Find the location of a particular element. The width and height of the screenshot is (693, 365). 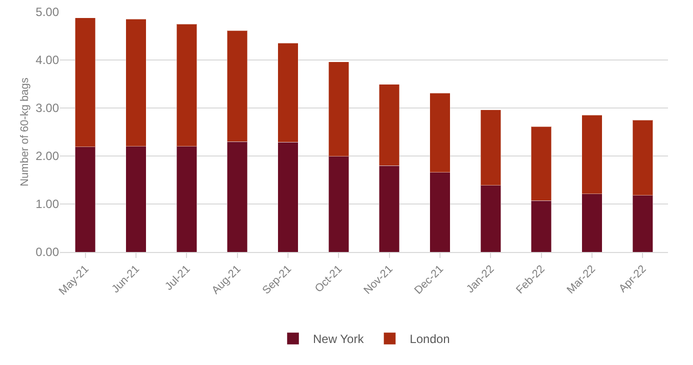

legend-label: New York is located at coordinates (339, 339).